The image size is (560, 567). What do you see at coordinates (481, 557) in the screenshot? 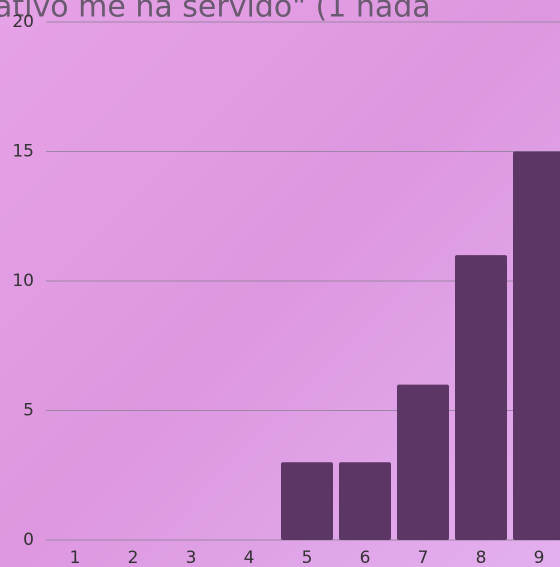
I see `x-tick-label: 8` at bounding box center [481, 557].